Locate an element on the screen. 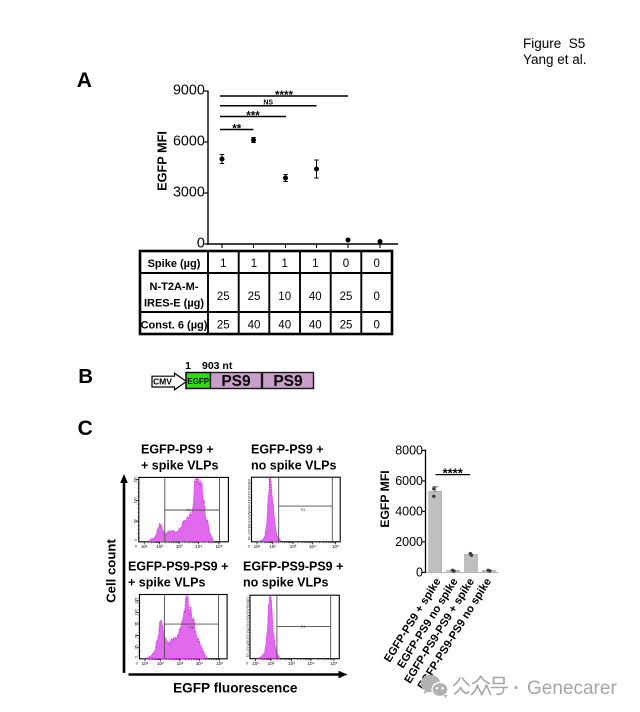  svg-text: EGFP fluorescence is located at coordinates (235, 687).